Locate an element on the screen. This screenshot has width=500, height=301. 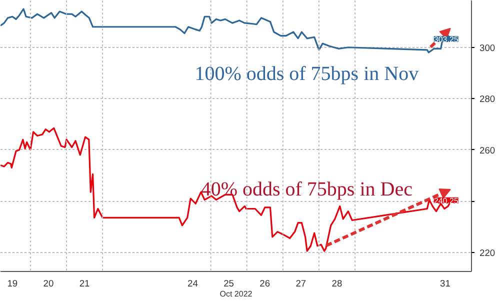
x-tick-label: 24 is located at coordinates (193, 283).